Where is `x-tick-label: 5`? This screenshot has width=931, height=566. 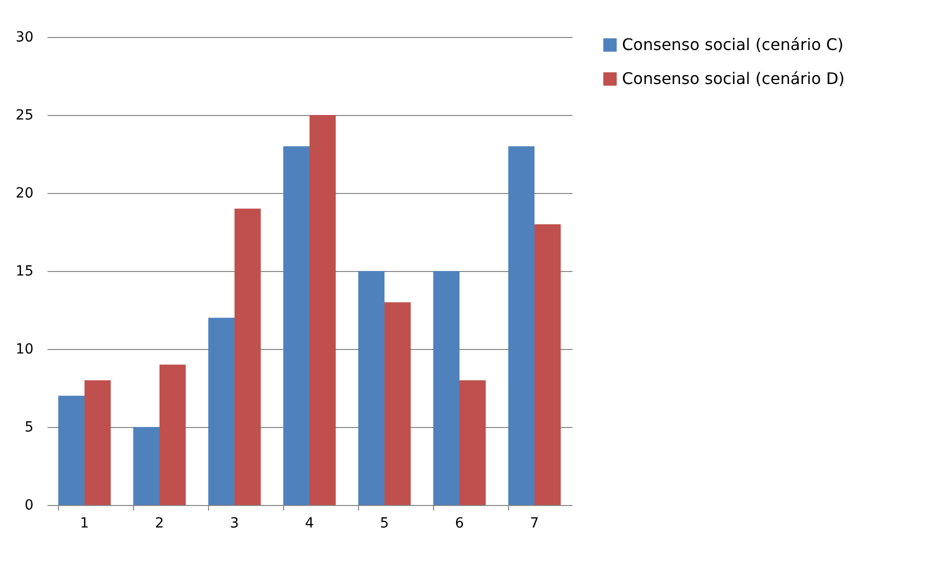
x-tick-label: 5 is located at coordinates (384, 524).